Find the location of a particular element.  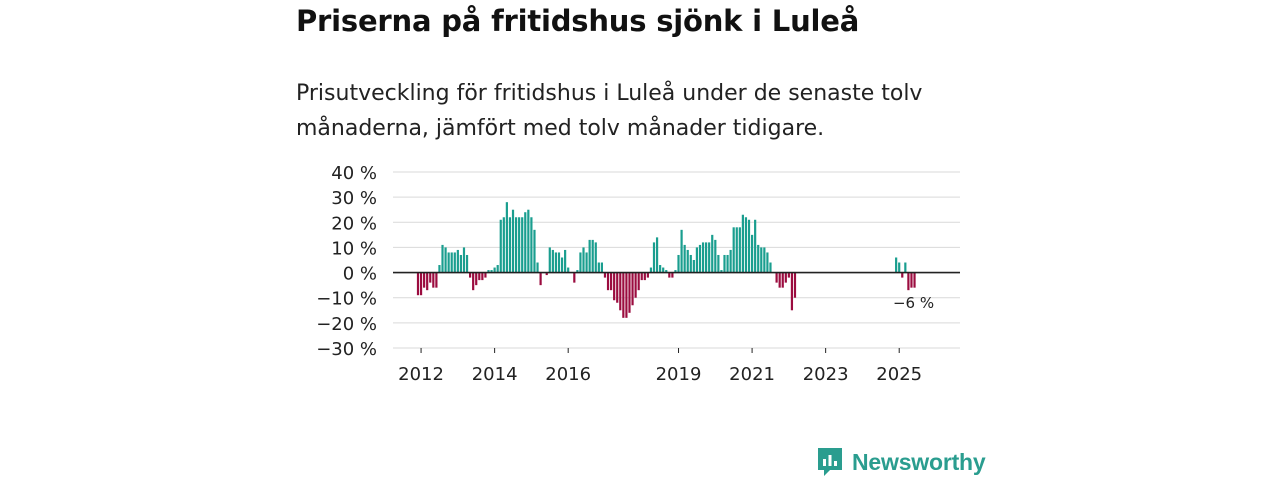

brand-name: Newsworthy is located at coordinates (919, 461).